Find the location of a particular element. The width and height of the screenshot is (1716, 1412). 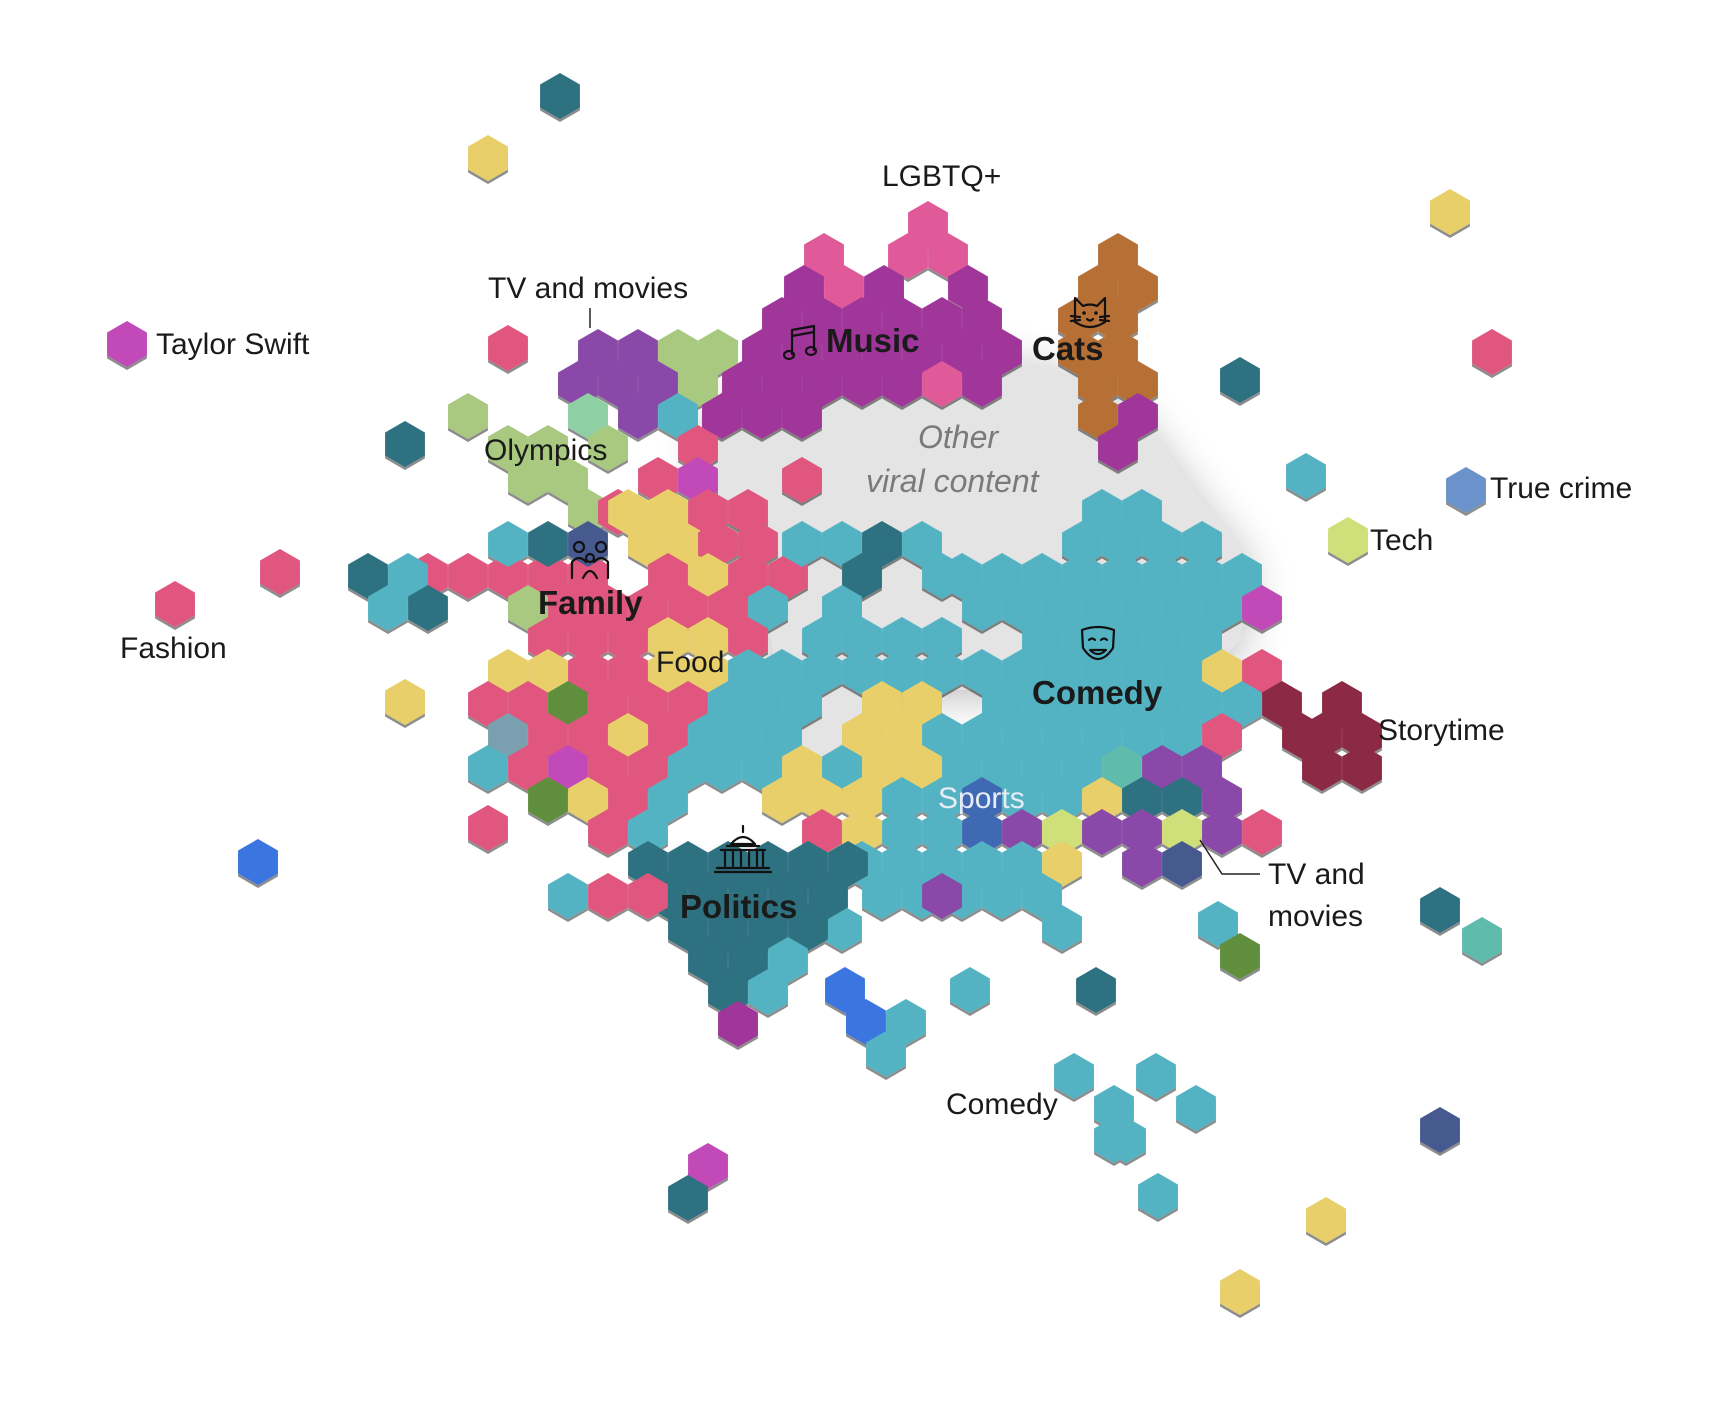

politics-label: Politics is located at coordinates (738, 906).